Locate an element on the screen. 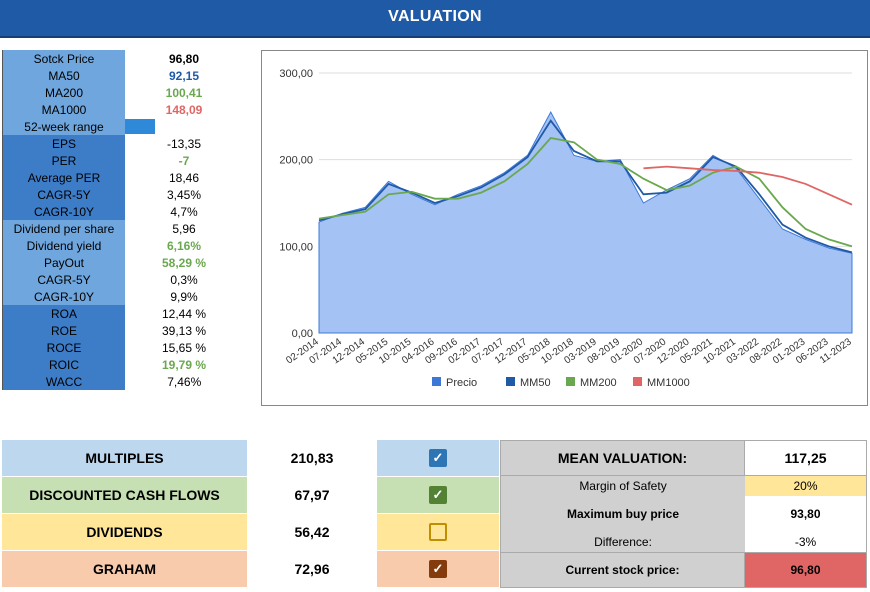 The width and height of the screenshot is (870, 592). method-value: 67,97 is located at coordinates (312, 495).